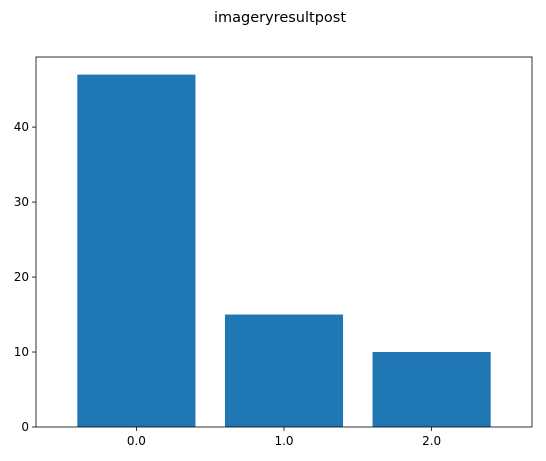 The height and width of the screenshot is (461, 546). I want to click on bar-1.0, so click(284, 370).